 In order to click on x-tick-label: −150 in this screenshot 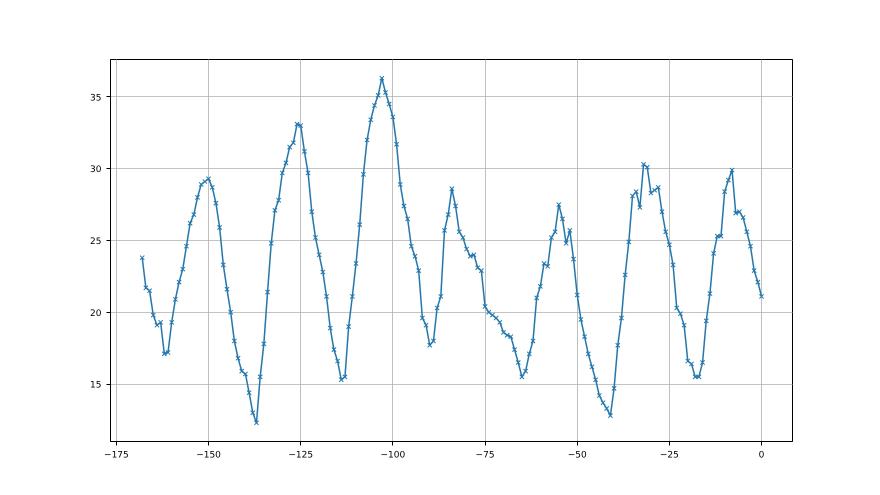, I will do `click(209, 455)`.